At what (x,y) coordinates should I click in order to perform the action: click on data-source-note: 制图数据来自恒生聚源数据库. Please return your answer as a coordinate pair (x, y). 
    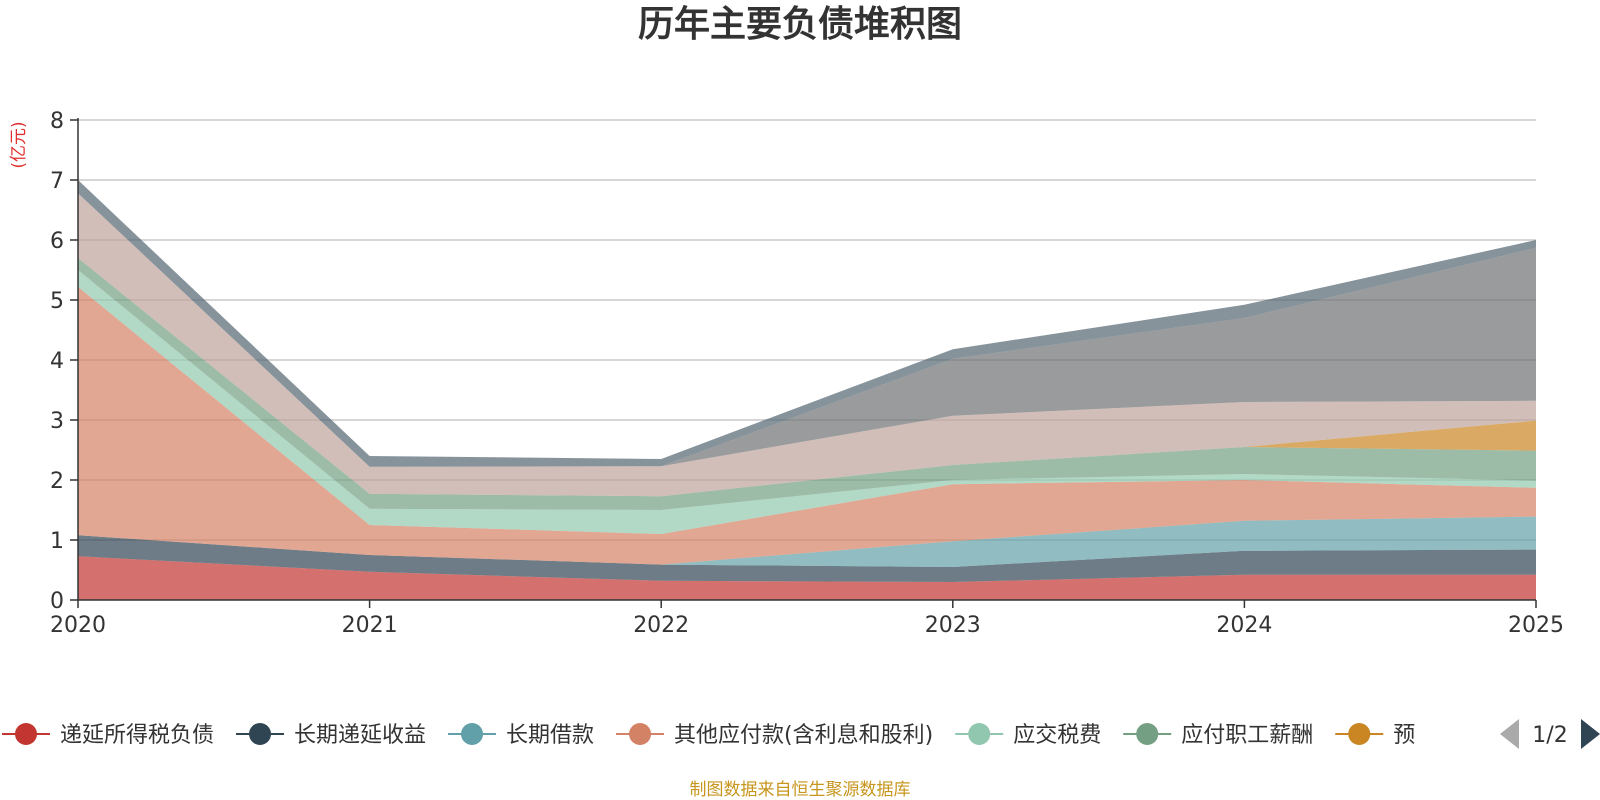
    Looking at the image, I should click on (800, 790).